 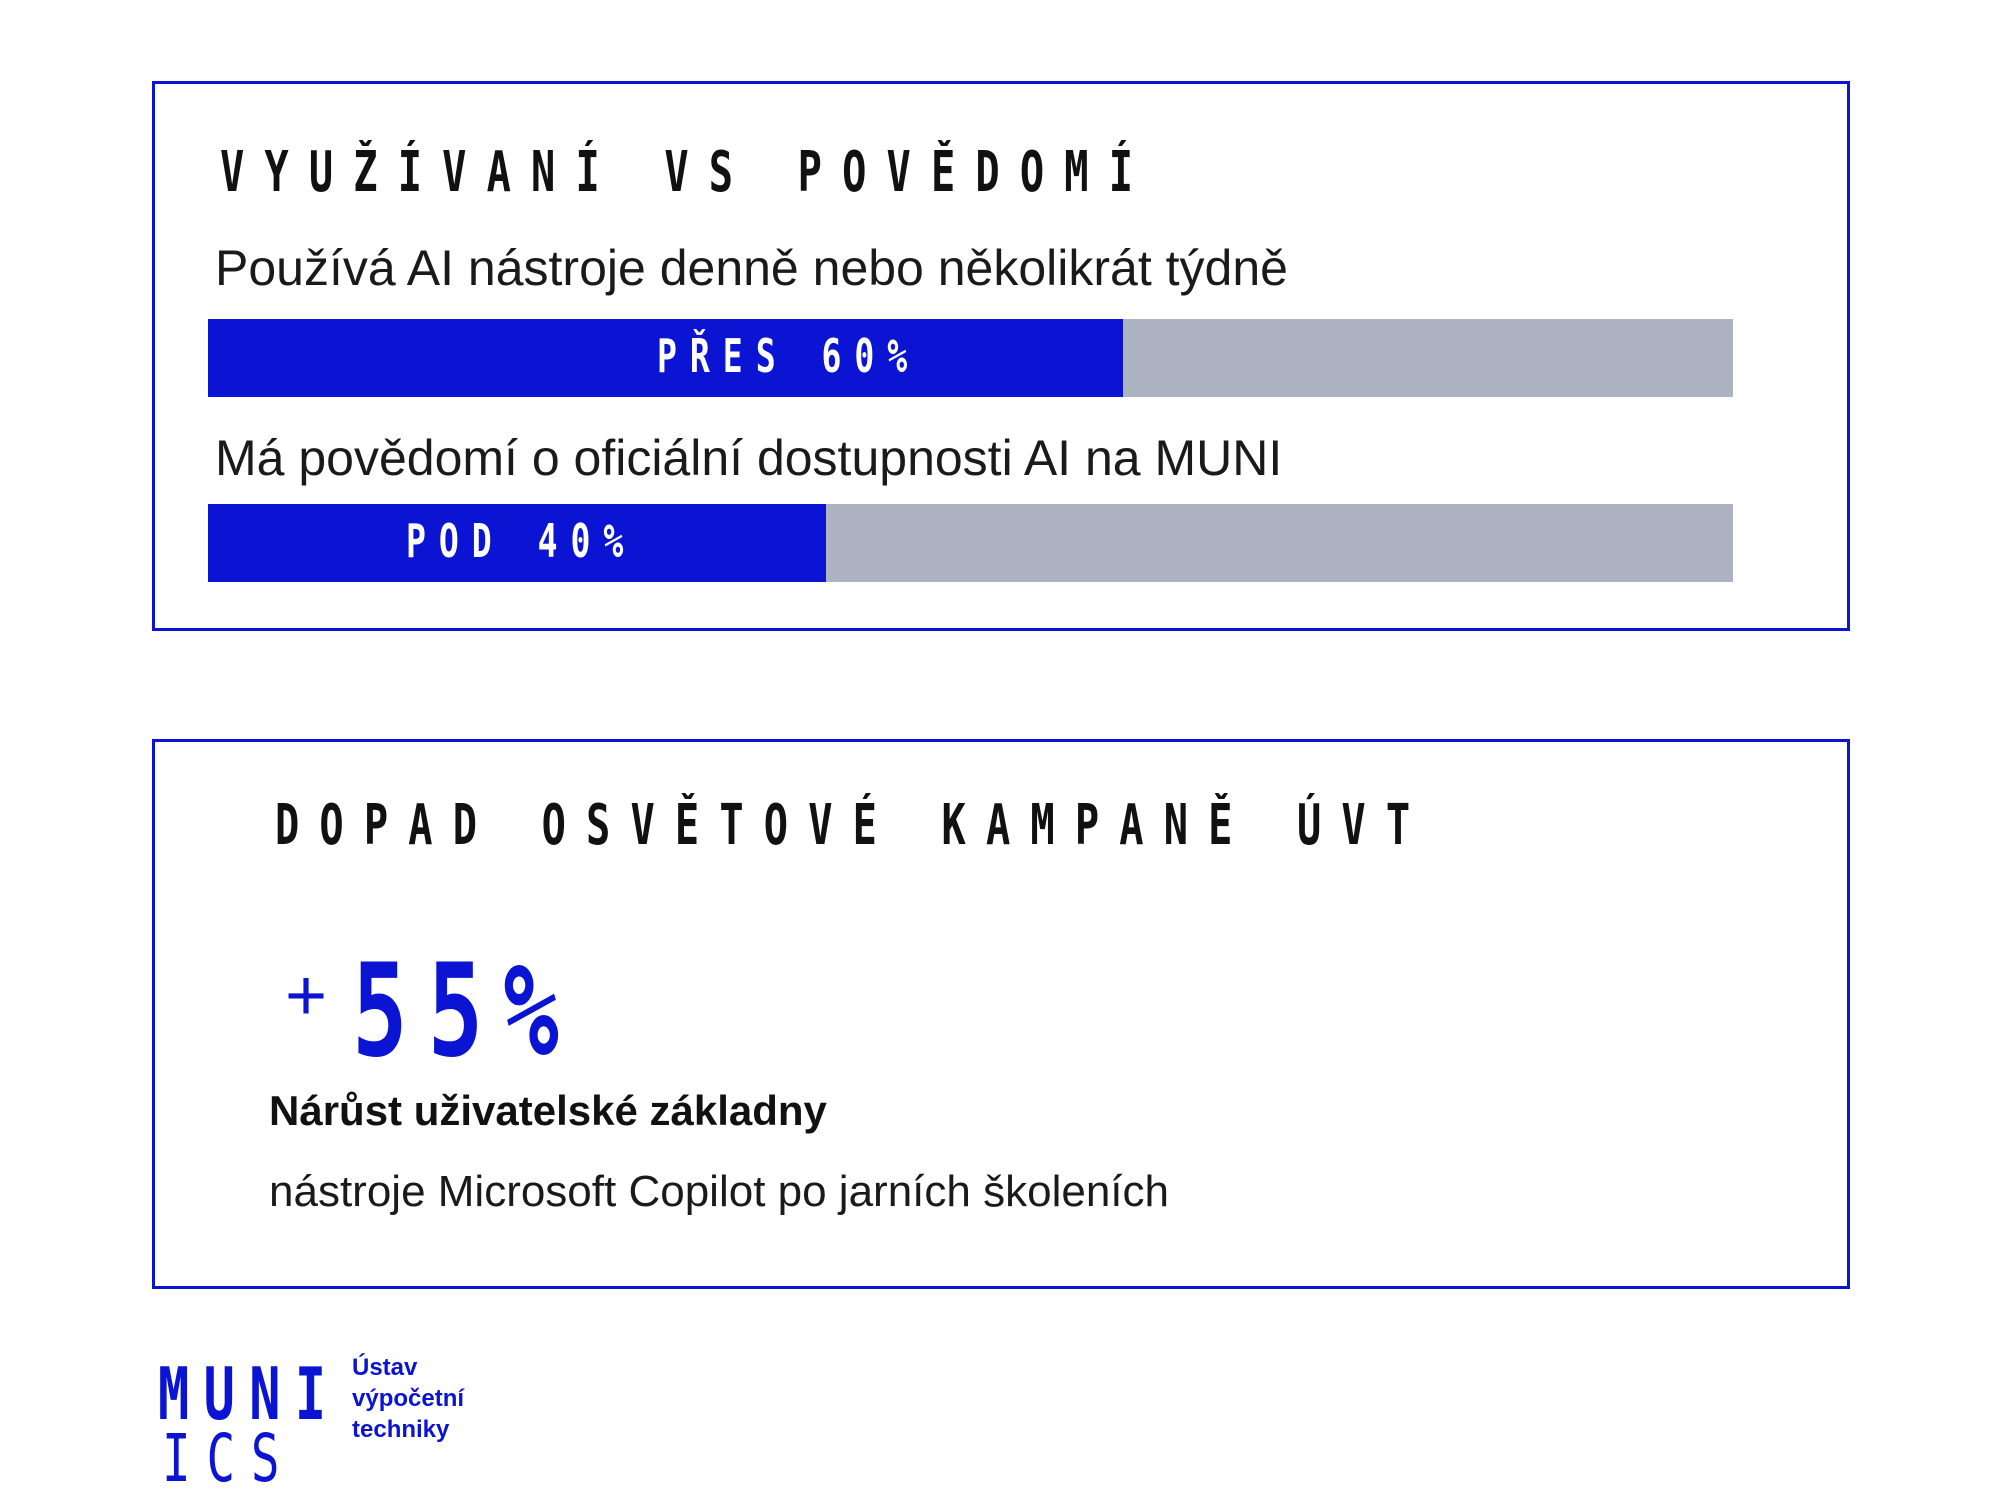 I want to click on bar-fill-daily-usage, so click(x=665, y=358).